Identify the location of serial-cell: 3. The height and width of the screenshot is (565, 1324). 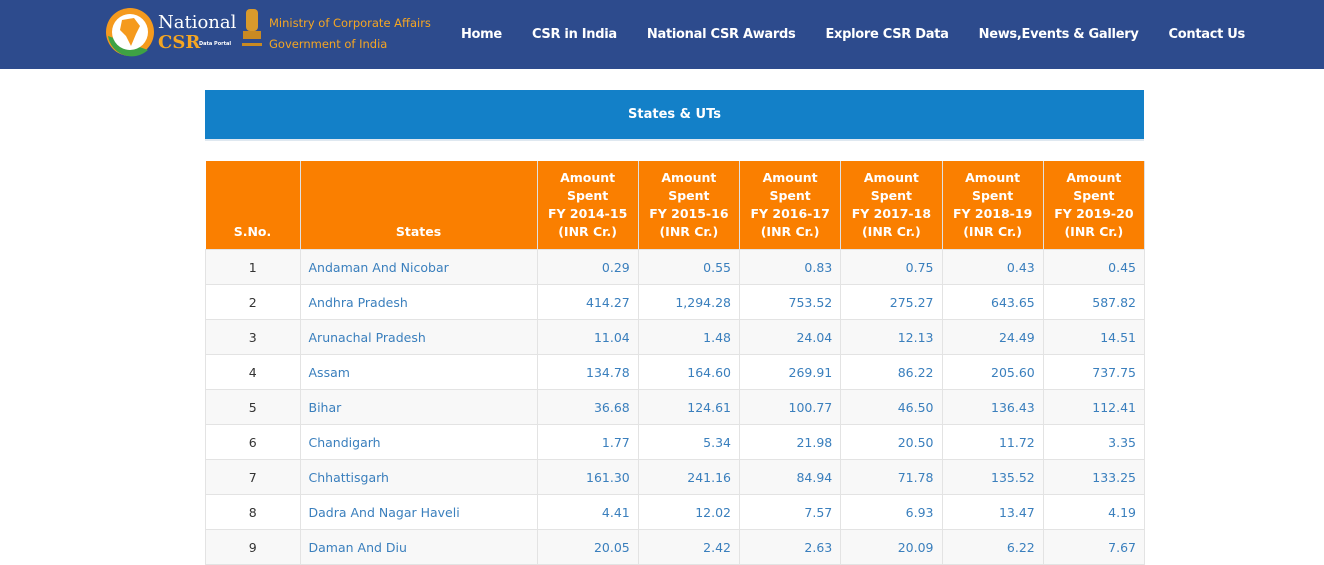
(253, 337).